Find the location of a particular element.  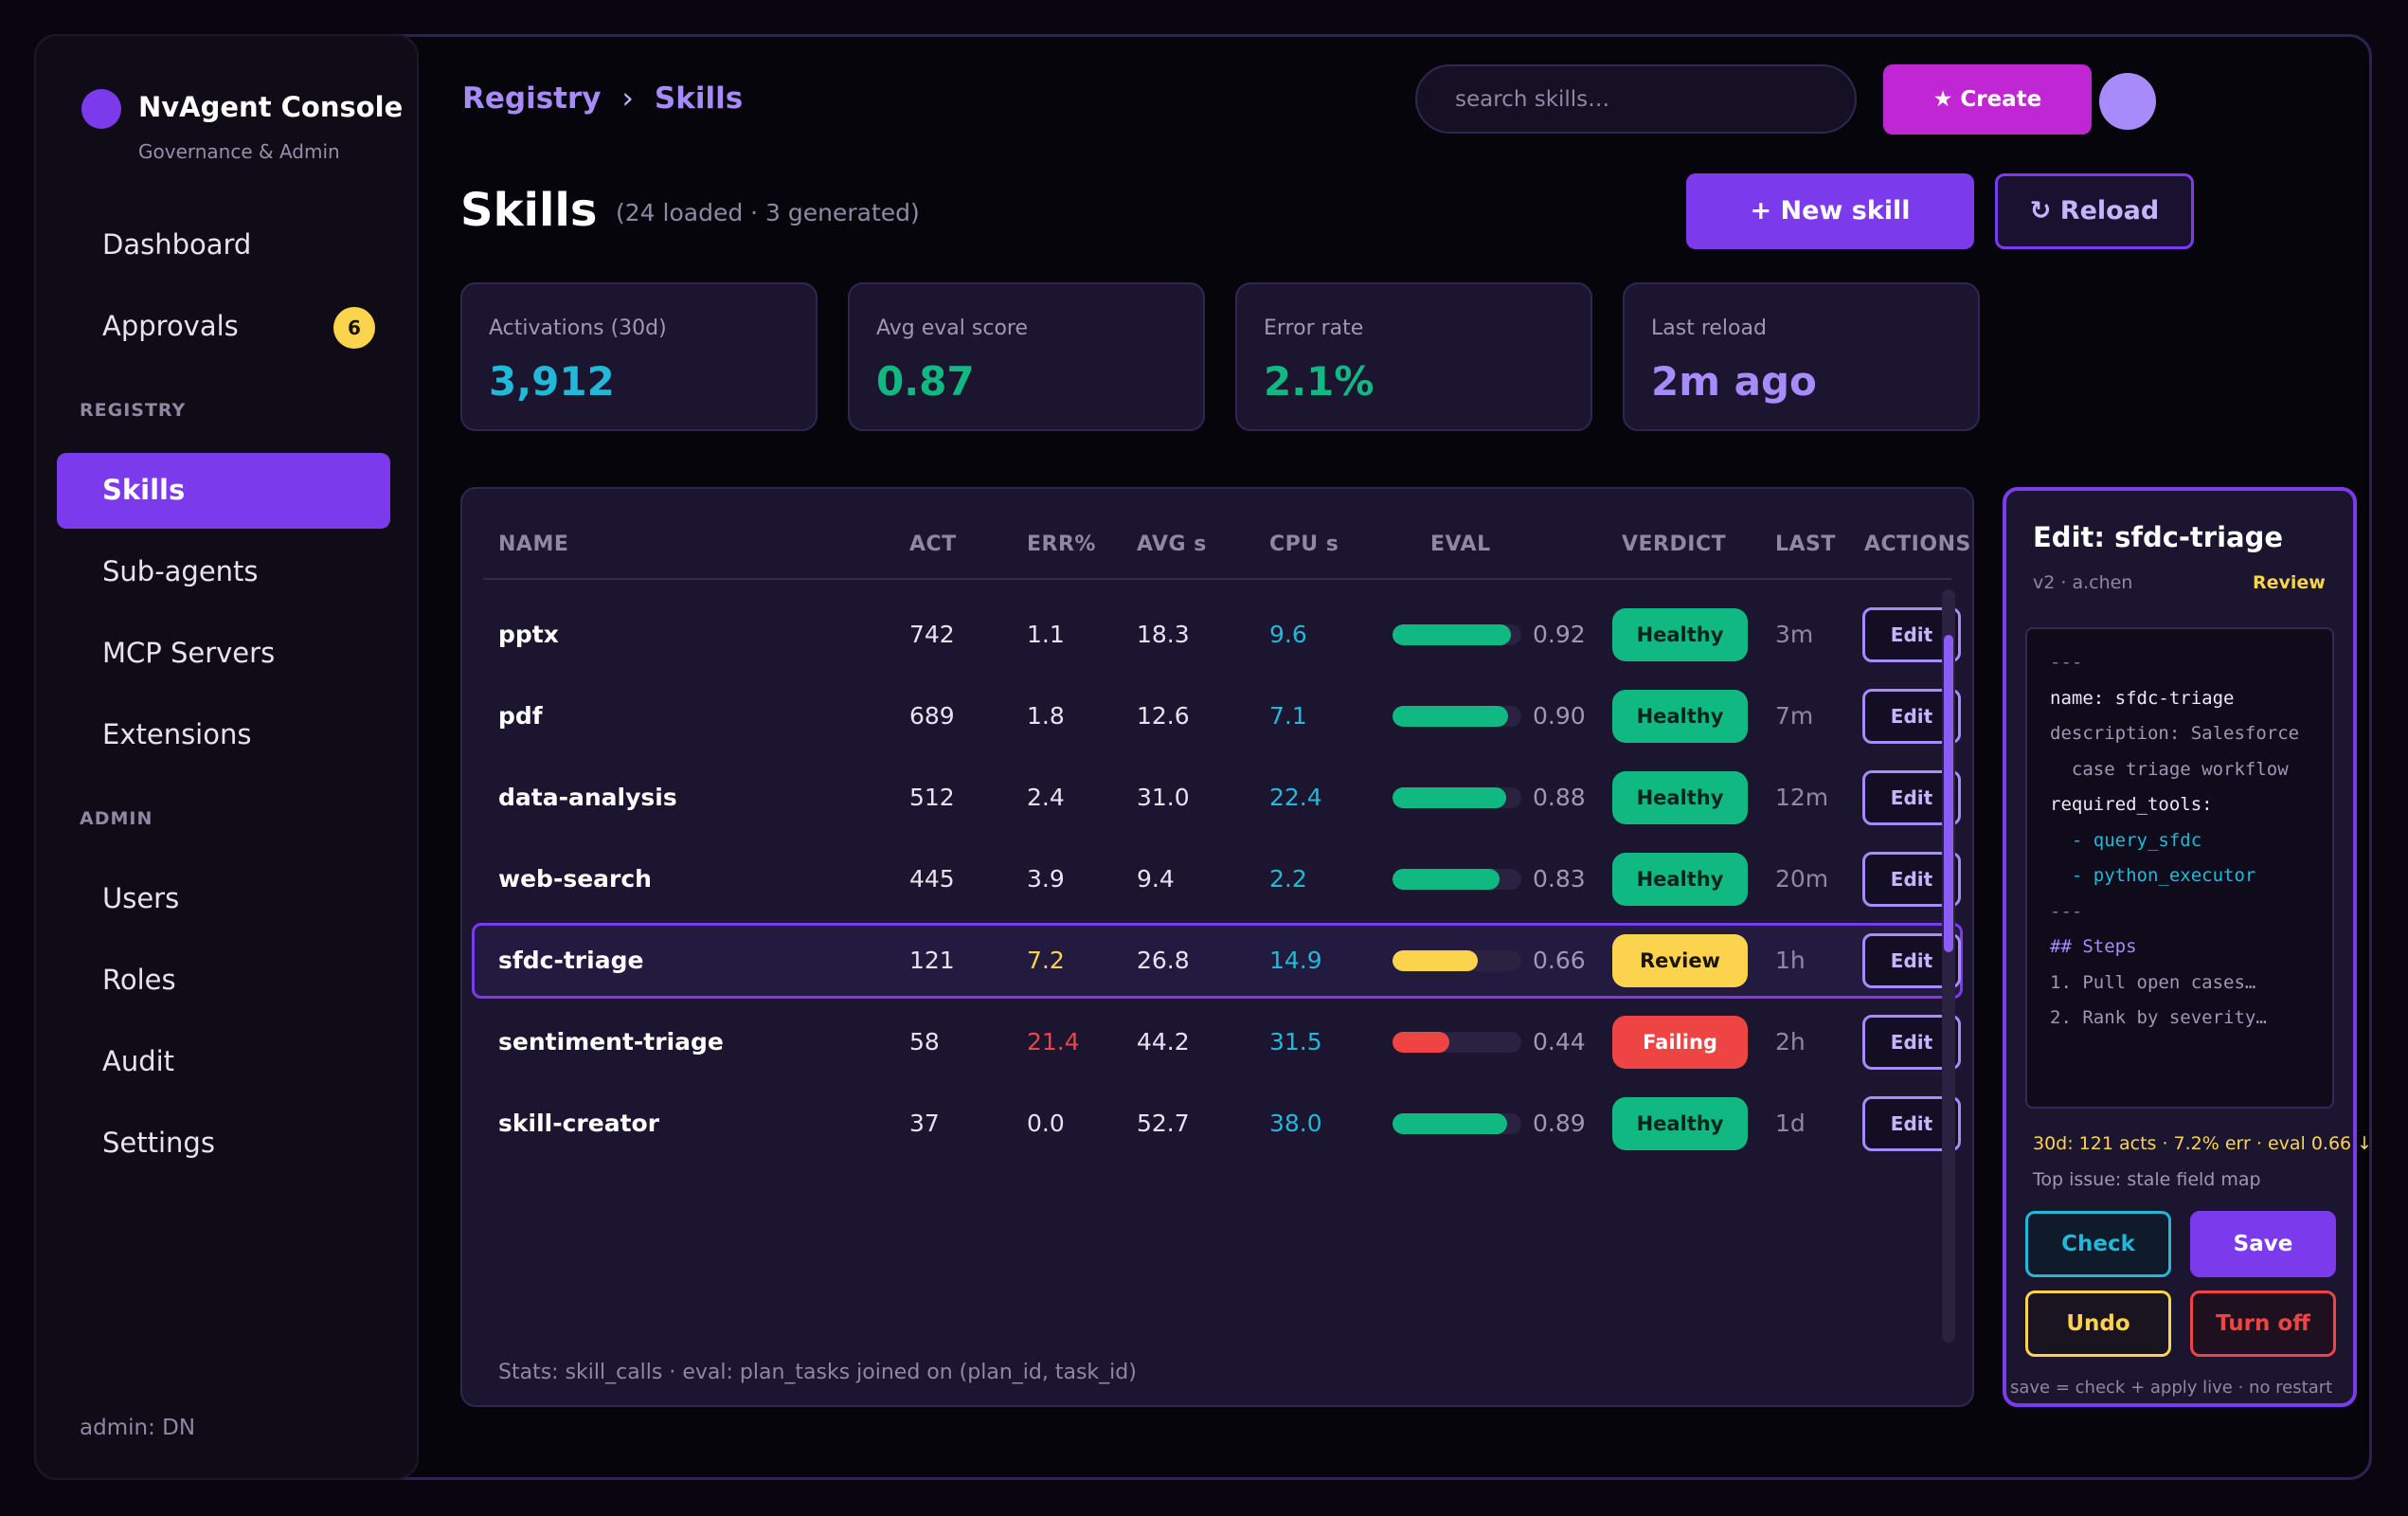

eval-score-value: 0.66 is located at coordinates (1559, 960).